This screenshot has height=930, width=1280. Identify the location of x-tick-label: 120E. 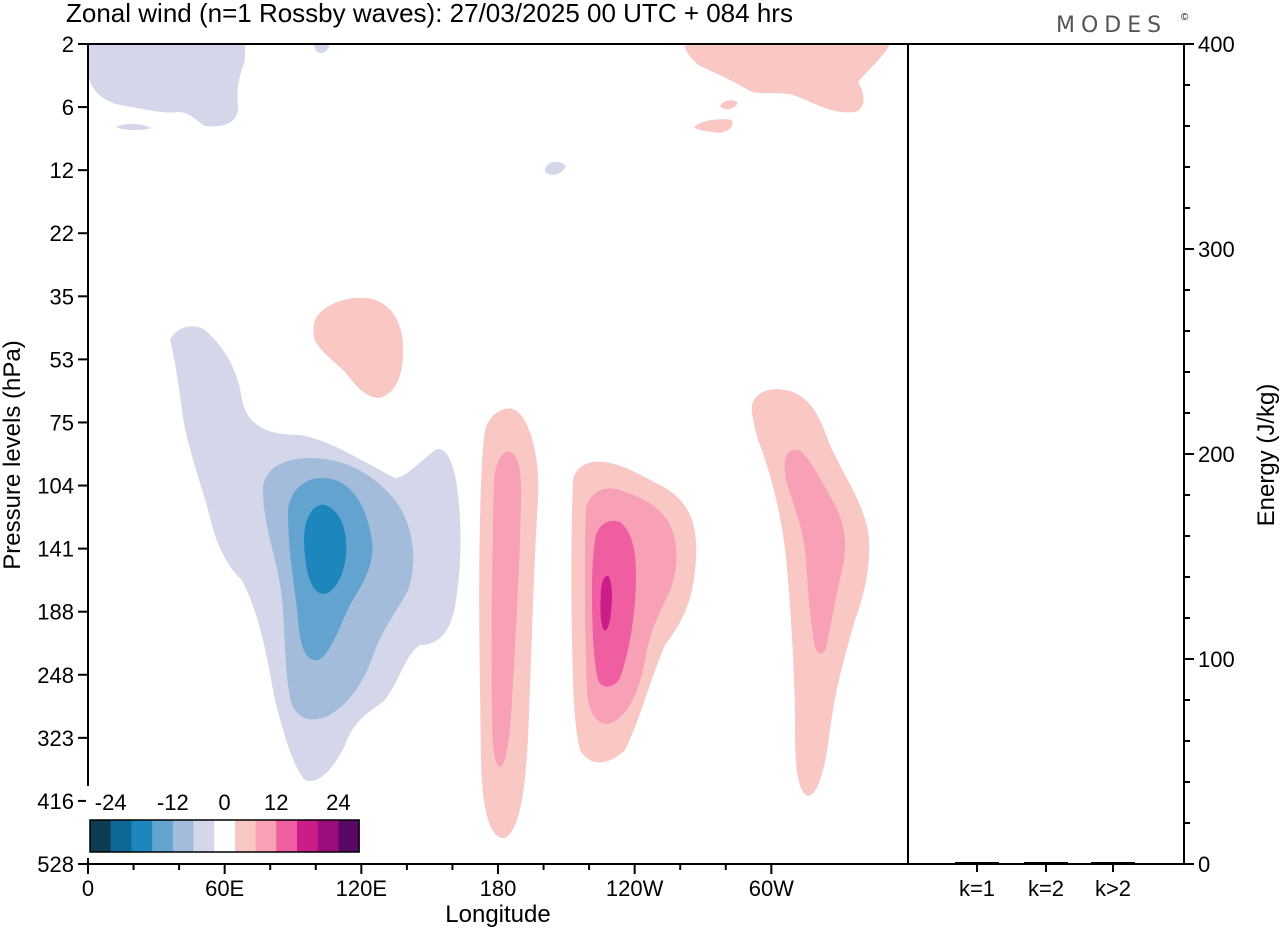
(361, 888).